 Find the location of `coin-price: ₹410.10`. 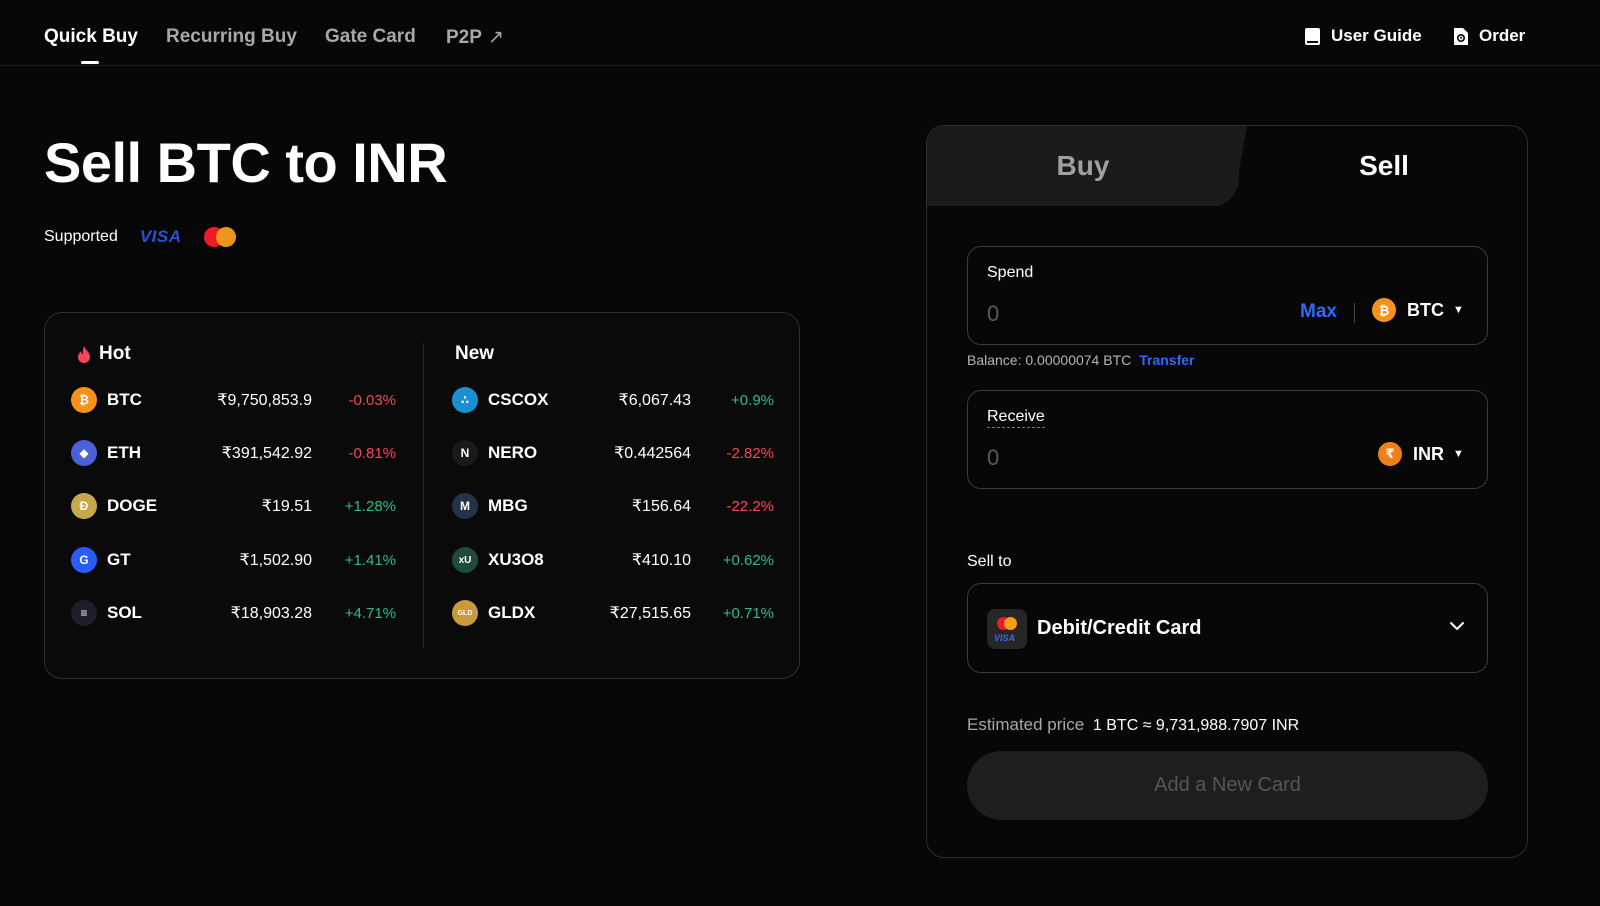

coin-price: ₹410.10 is located at coordinates (661, 560).